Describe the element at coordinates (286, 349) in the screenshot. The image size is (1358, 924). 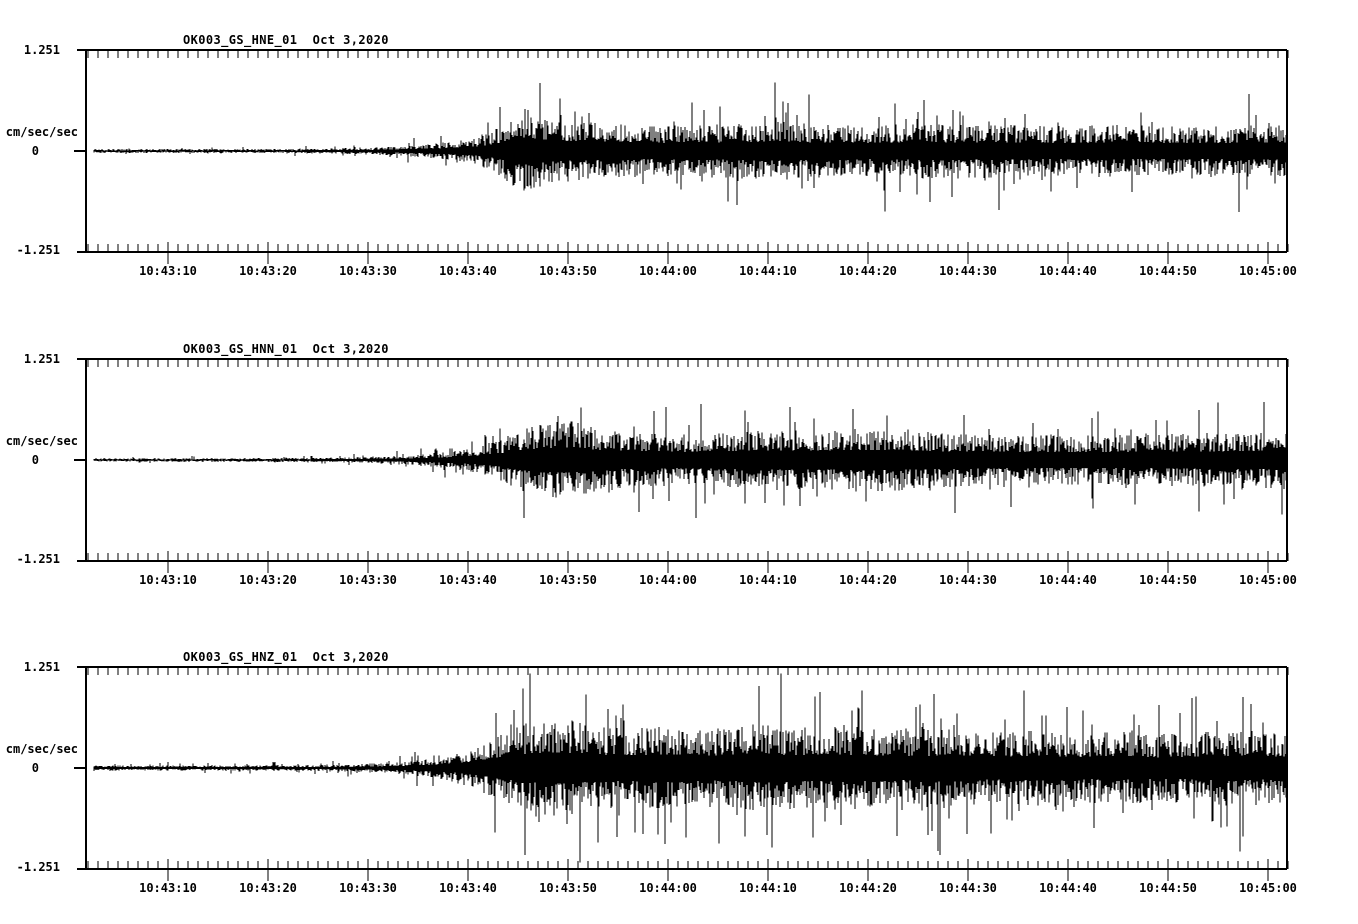
I see `chart-title-hnn: OK003_GS_HNN_01 Oct 3,2020` at that location.